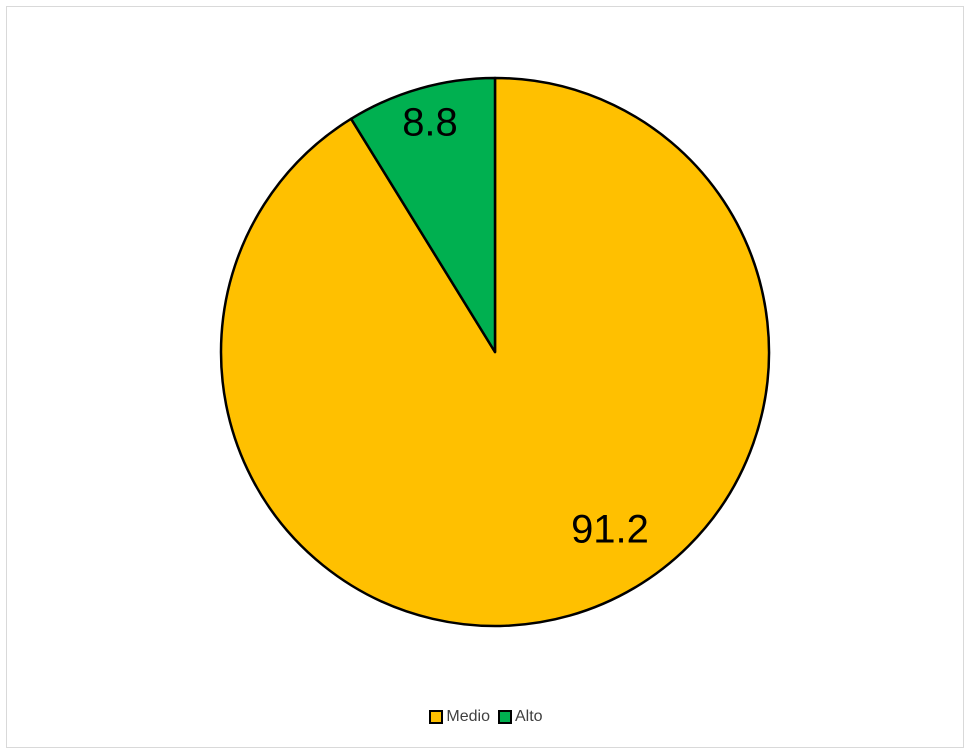  Describe the element at coordinates (468, 716) in the screenshot. I see `legend-label-medio: Medio` at that location.